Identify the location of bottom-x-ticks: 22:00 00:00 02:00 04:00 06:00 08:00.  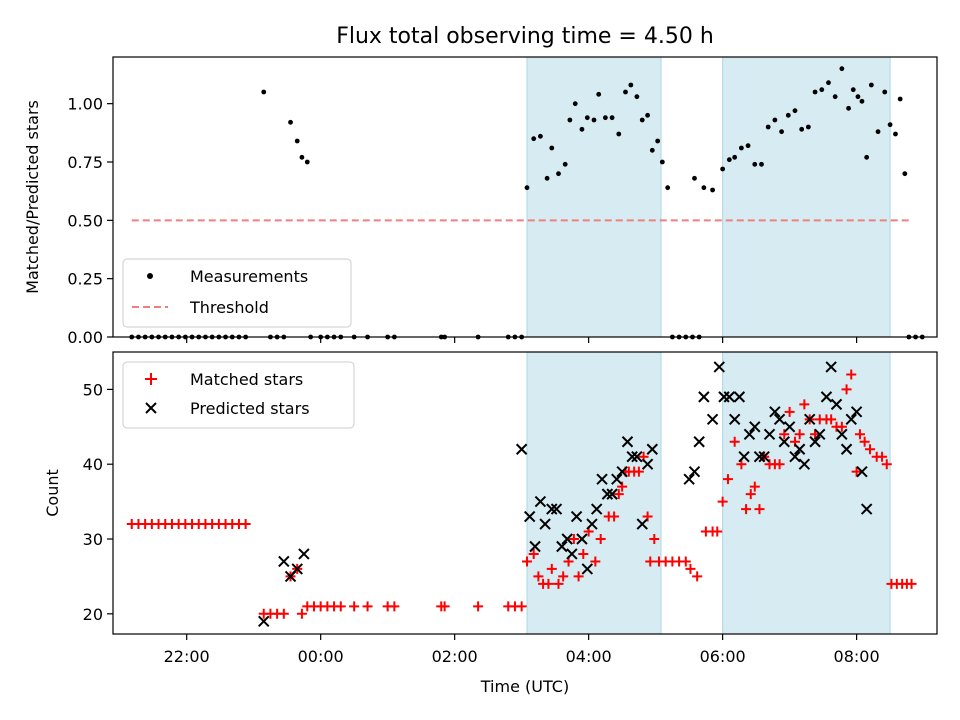
(522, 650).